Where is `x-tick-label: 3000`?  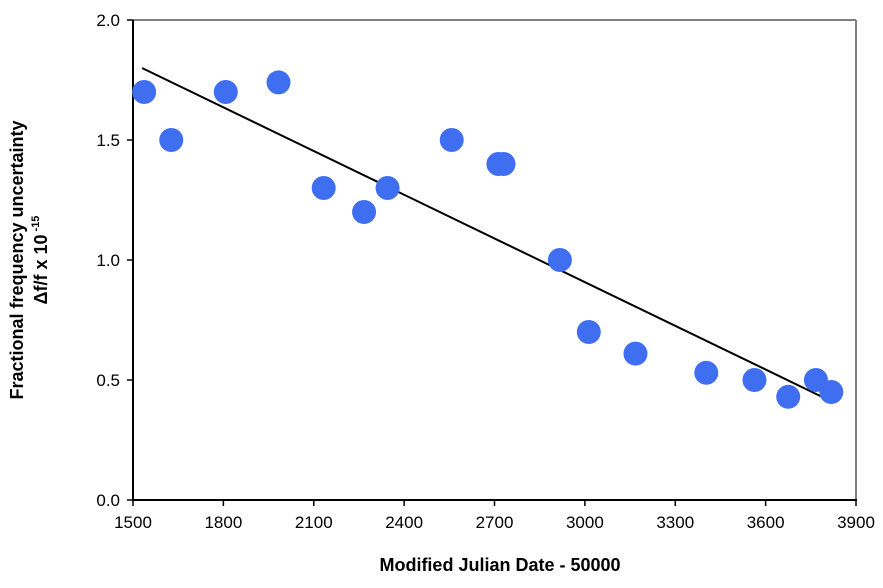
x-tick-label: 3000 is located at coordinates (585, 522).